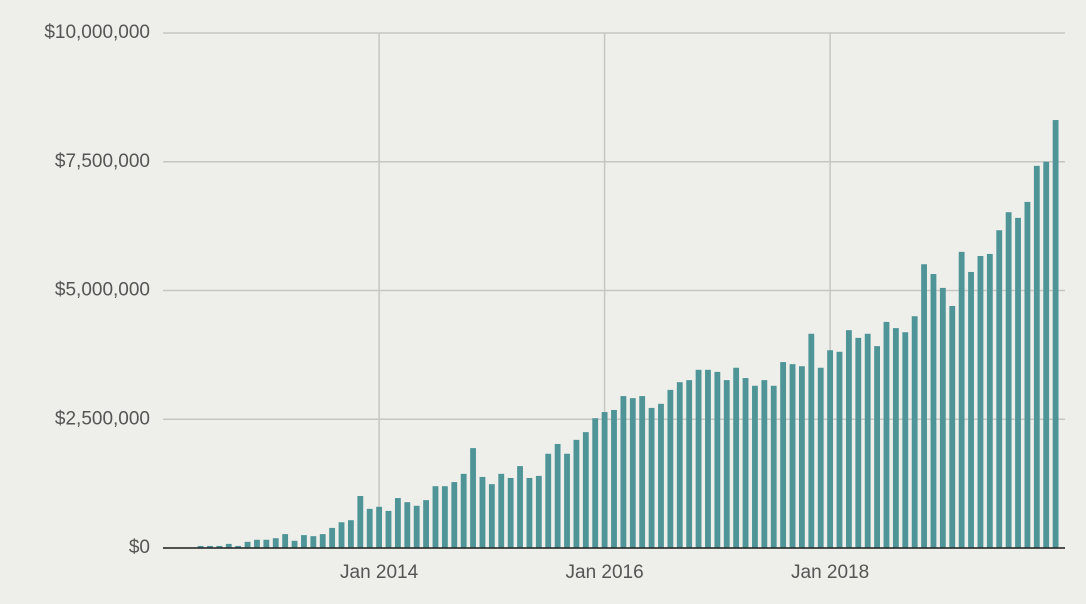 This screenshot has width=1086, height=604. Describe the element at coordinates (102, 290) in the screenshot. I see `y-tick-label: $5,000,000` at that location.